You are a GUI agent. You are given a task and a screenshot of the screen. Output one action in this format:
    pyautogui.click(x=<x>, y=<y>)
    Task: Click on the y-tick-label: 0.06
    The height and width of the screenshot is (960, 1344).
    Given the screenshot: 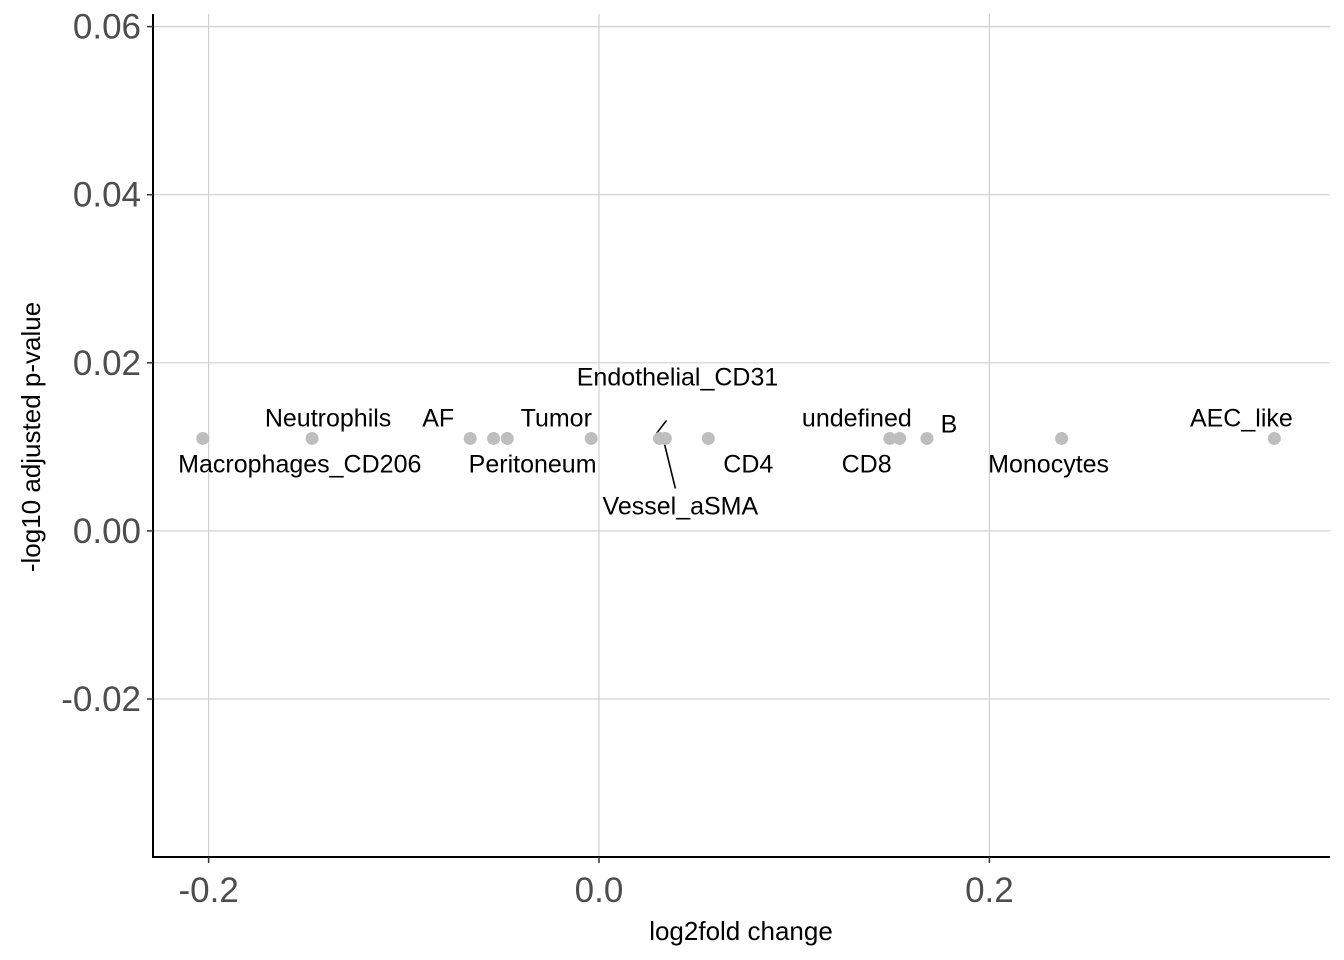 What is the action you would take?
    pyautogui.click(x=107, y=27)
    